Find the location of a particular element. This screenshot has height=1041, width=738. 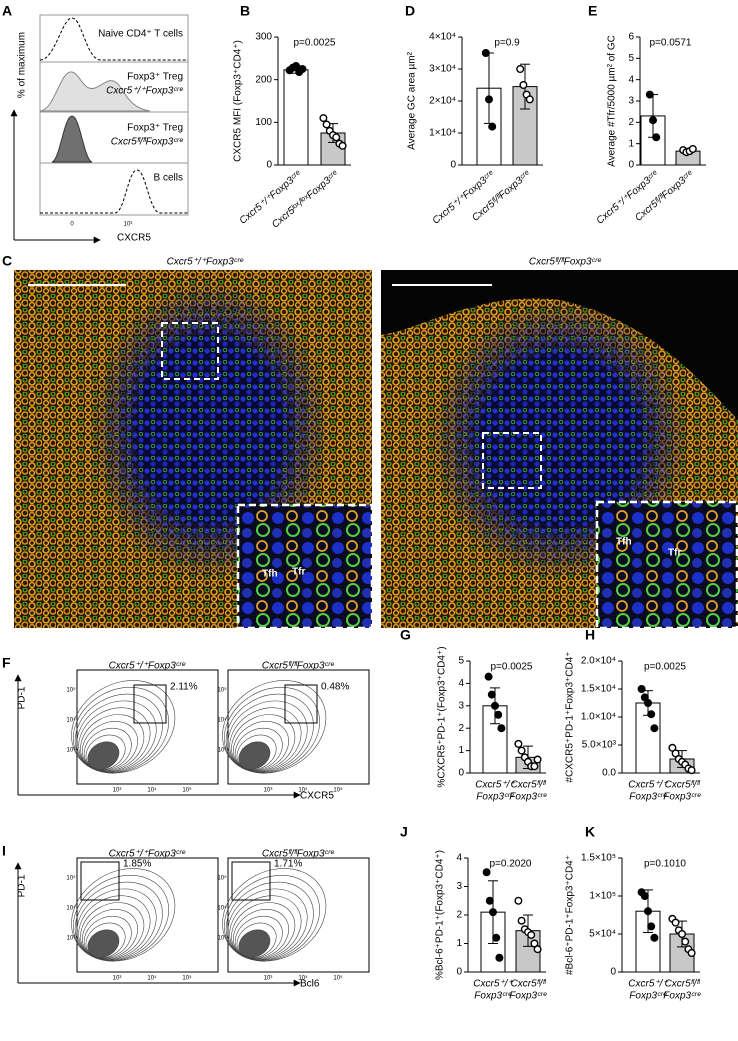

gate-percent: 2.11% is located at coordinates (184, 687).